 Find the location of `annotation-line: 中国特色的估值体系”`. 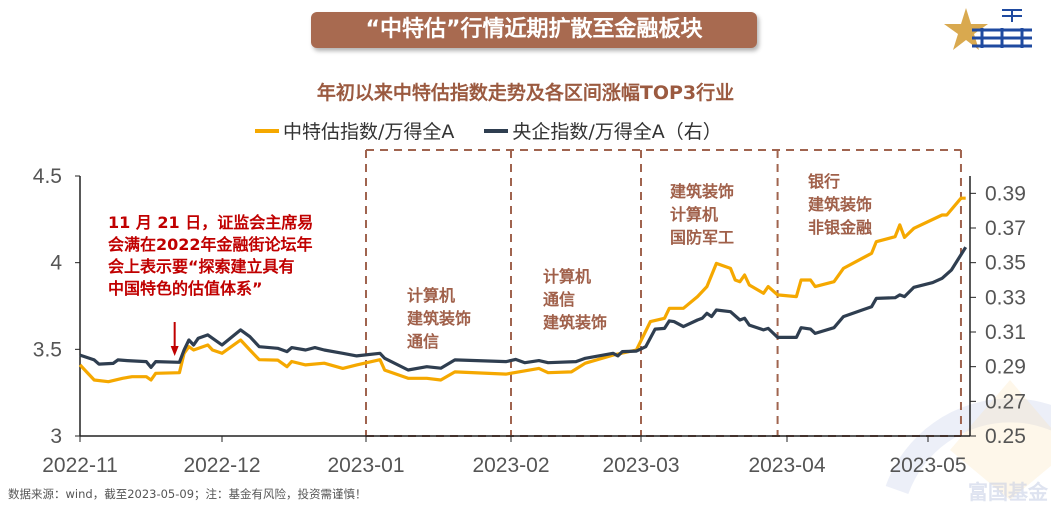

annotation-line: 中国特色的估值体系” is located at coordinates (185, 288).